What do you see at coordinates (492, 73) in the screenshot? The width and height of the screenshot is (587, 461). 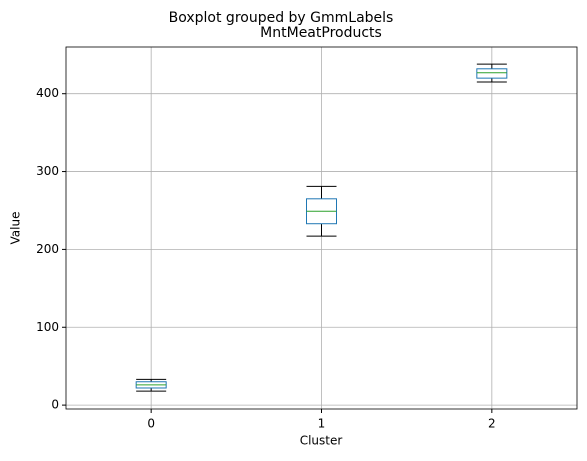 I see `box` at bounding box center [492, 73].